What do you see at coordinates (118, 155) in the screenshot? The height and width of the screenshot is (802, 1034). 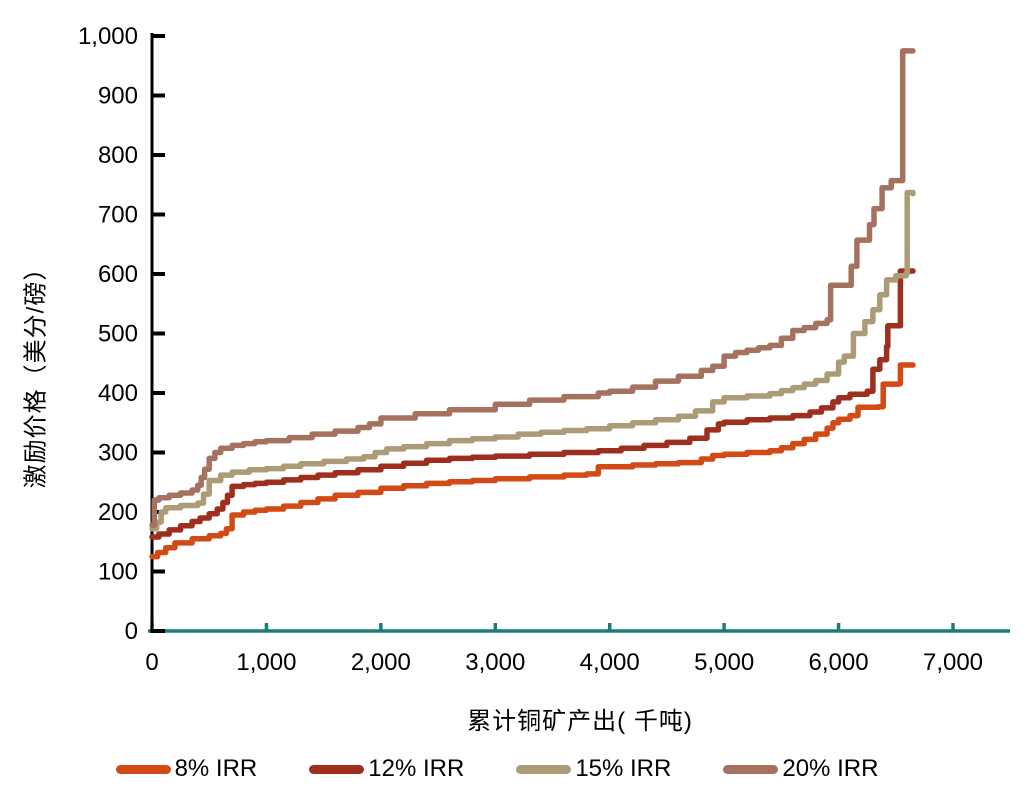 I see `y-tick-label: 800` at bounding box center [118, 155].